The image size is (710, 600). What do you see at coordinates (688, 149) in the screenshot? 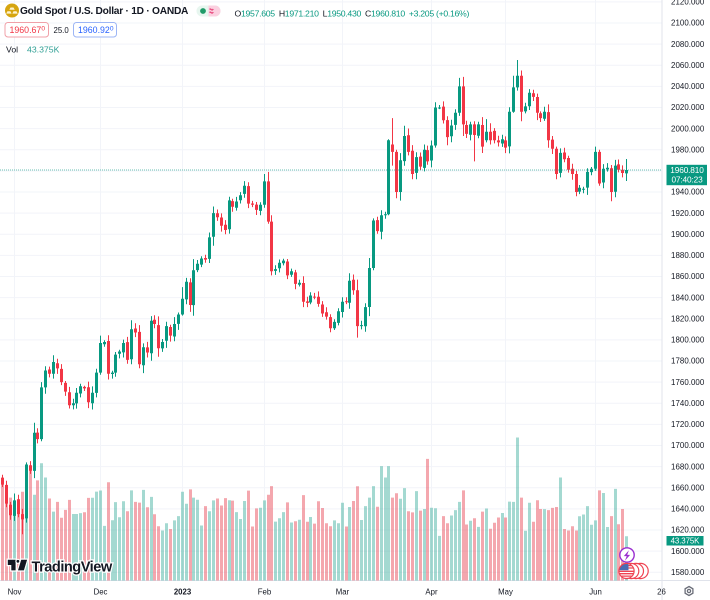
I see `svg-text: 1980.000` at bounding box center [688, 149].